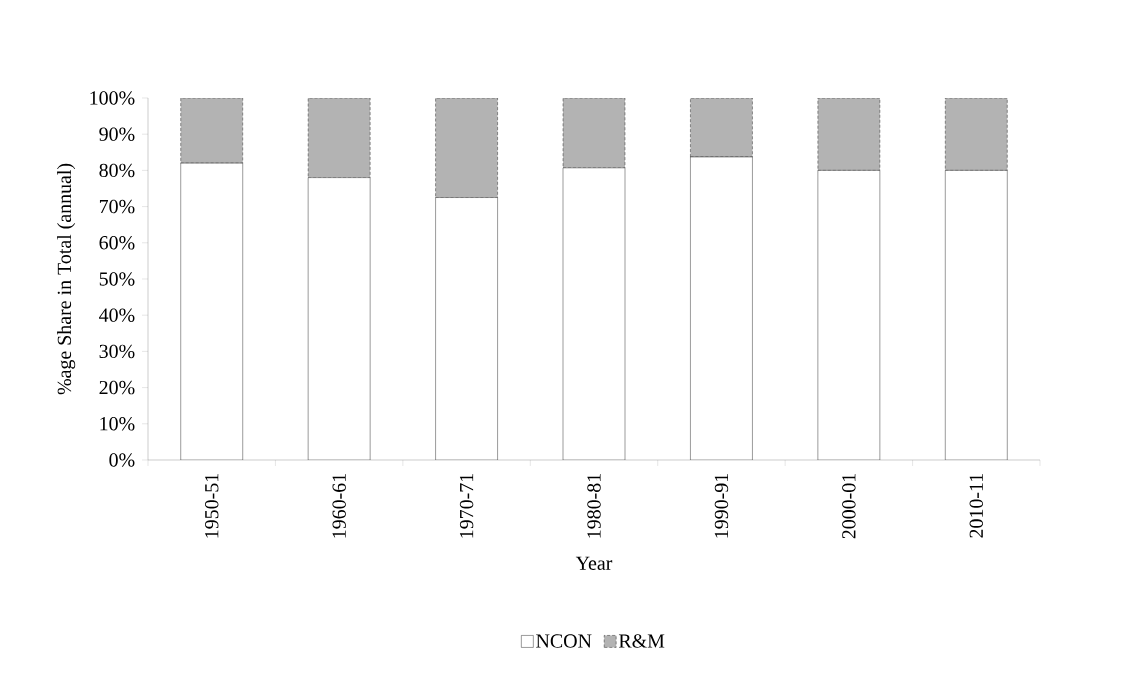 This screenshot has width=1145, height=693. Describe the element at coordinates (66, 279) in the screenshot. I see `y-axis-title: %age Share in Total (annual)` at that location.